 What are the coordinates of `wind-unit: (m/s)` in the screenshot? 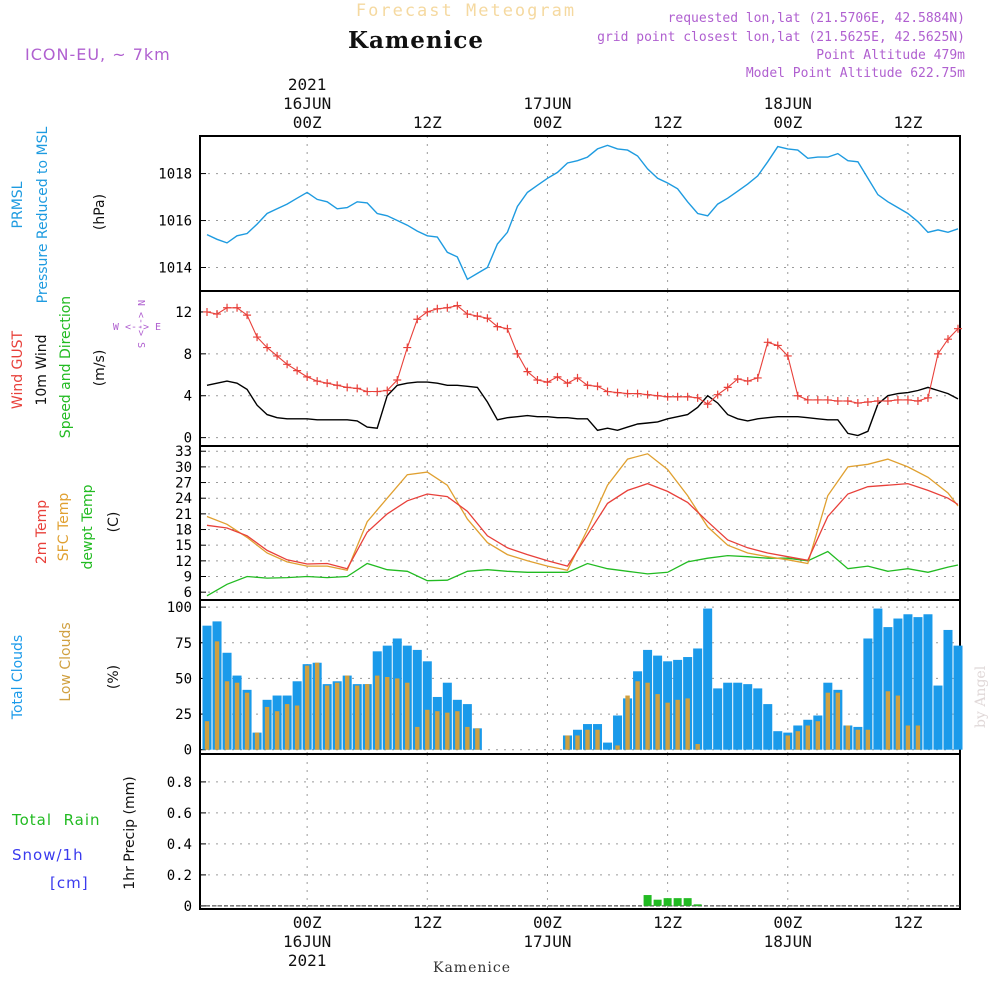 It's located at (100, 368).